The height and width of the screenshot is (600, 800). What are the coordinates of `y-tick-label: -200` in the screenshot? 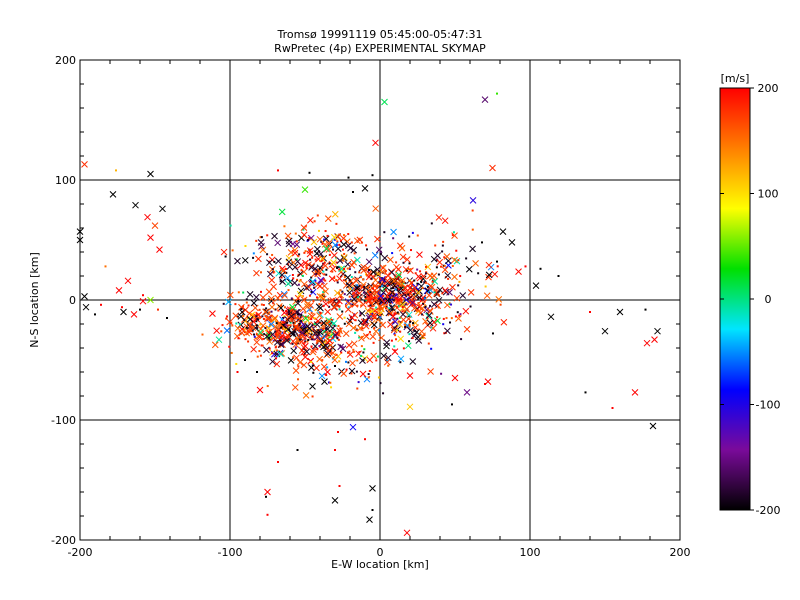 It's located at (63, 540).